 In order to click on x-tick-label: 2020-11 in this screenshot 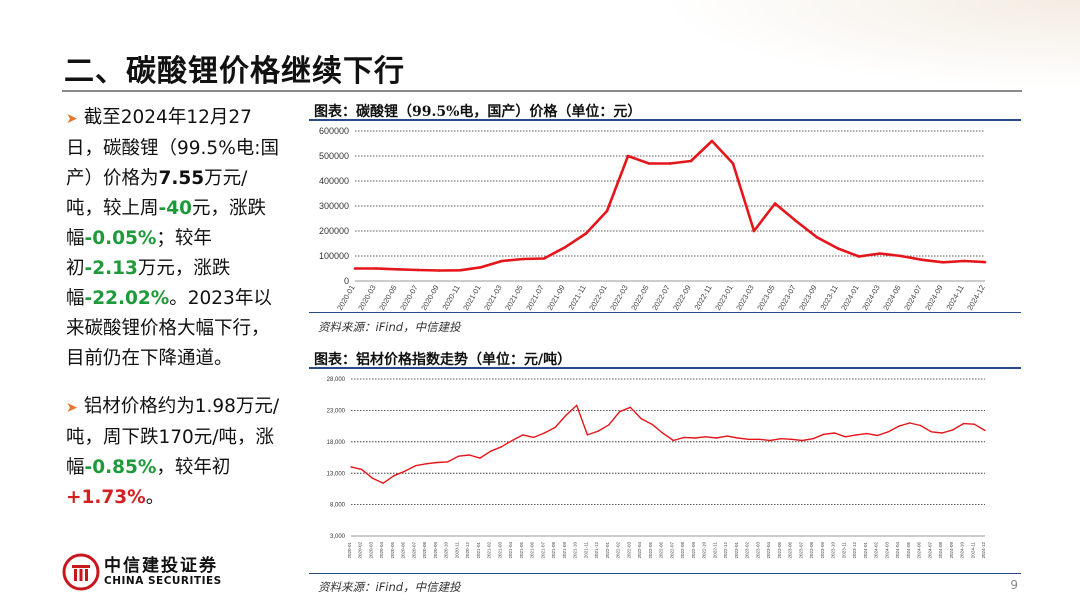, I will do `click(456, 550)`.